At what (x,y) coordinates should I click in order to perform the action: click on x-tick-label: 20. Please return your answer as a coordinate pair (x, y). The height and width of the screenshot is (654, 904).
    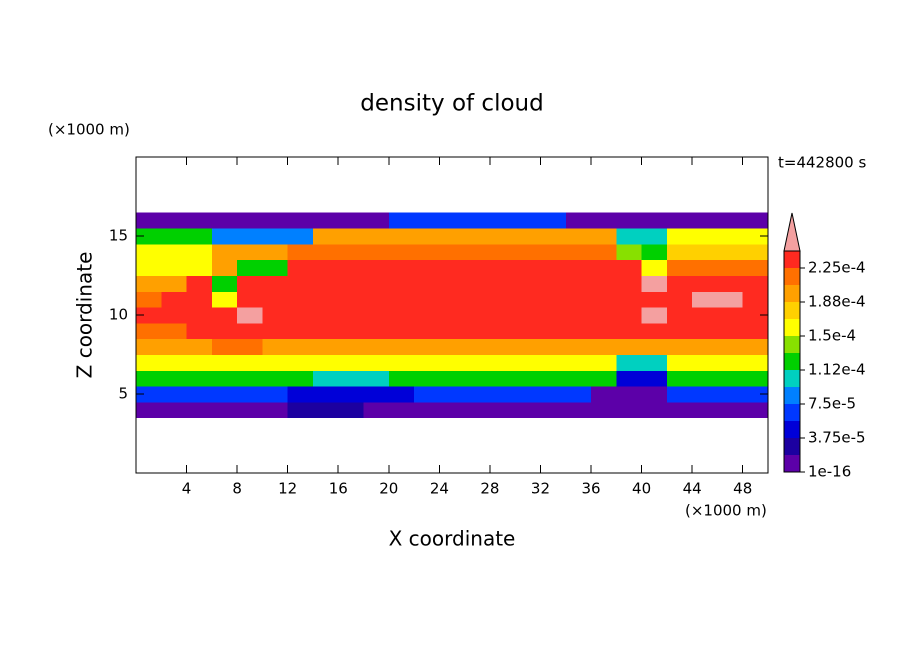
    Looking at the image, I should click on (388, 489).